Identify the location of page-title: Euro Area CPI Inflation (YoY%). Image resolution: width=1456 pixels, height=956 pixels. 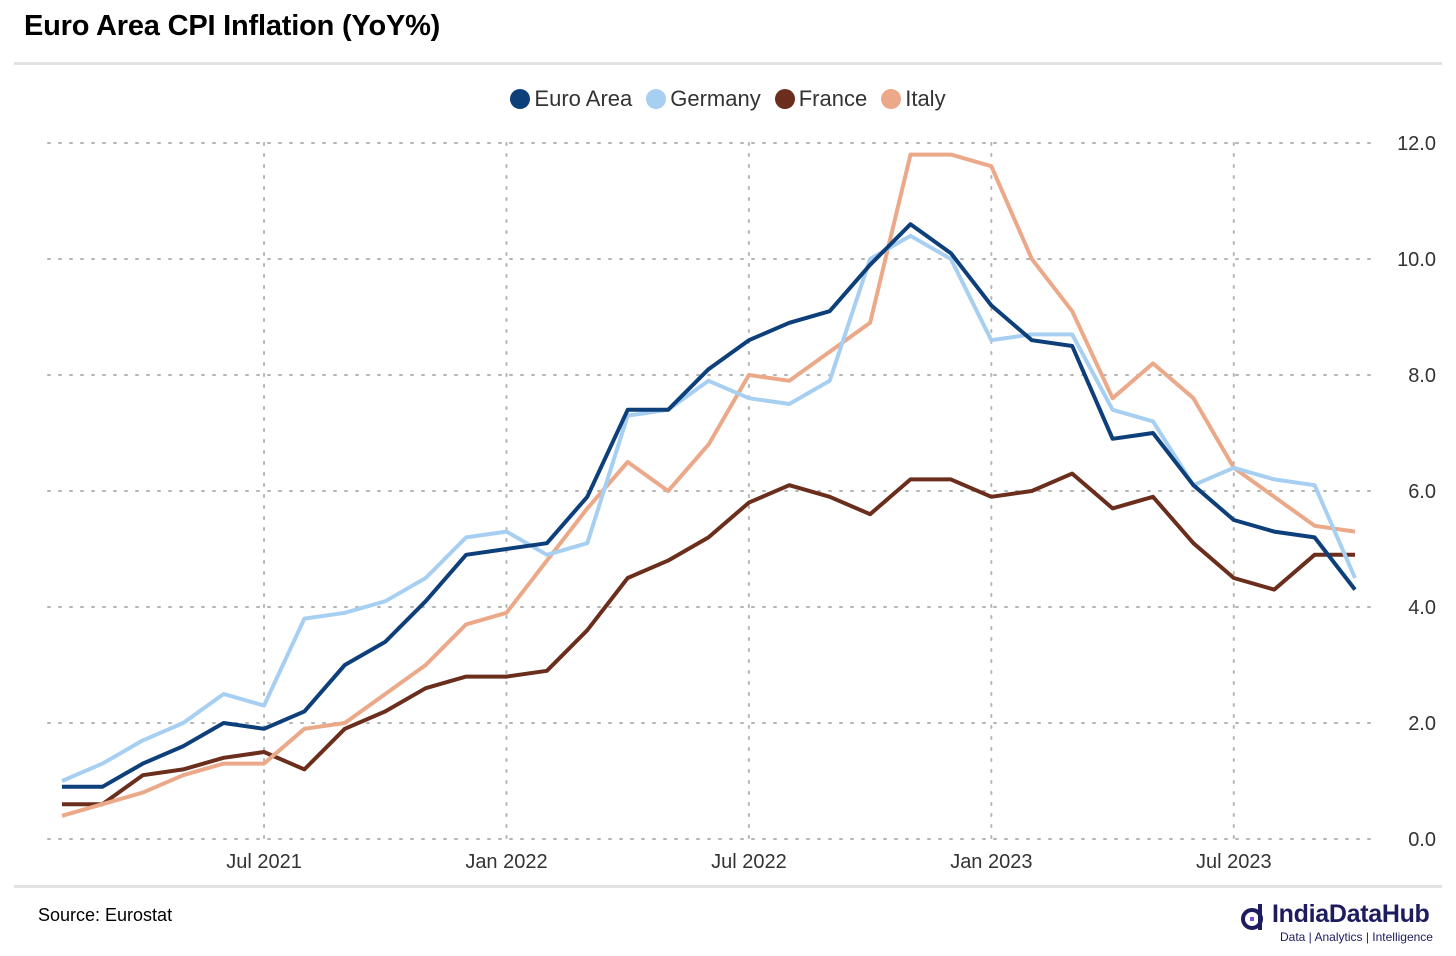
(232, 26).